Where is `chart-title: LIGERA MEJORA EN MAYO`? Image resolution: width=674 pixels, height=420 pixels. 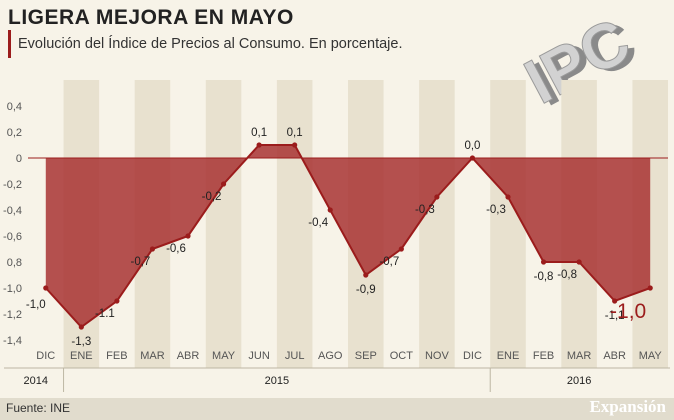 chart-title: LIGERA MEJORA EN MAYO is located at coordinates (151, 17).